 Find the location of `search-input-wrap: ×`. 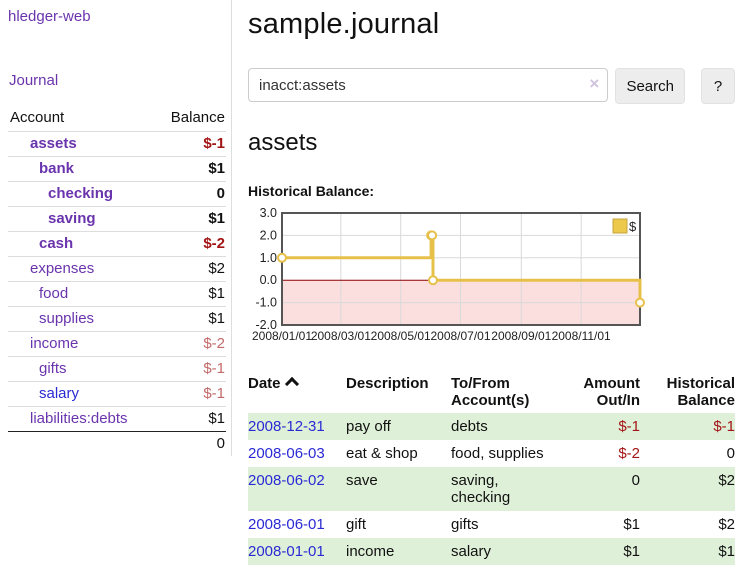

search-input-wrap: × is located at coordinates (428, 85).